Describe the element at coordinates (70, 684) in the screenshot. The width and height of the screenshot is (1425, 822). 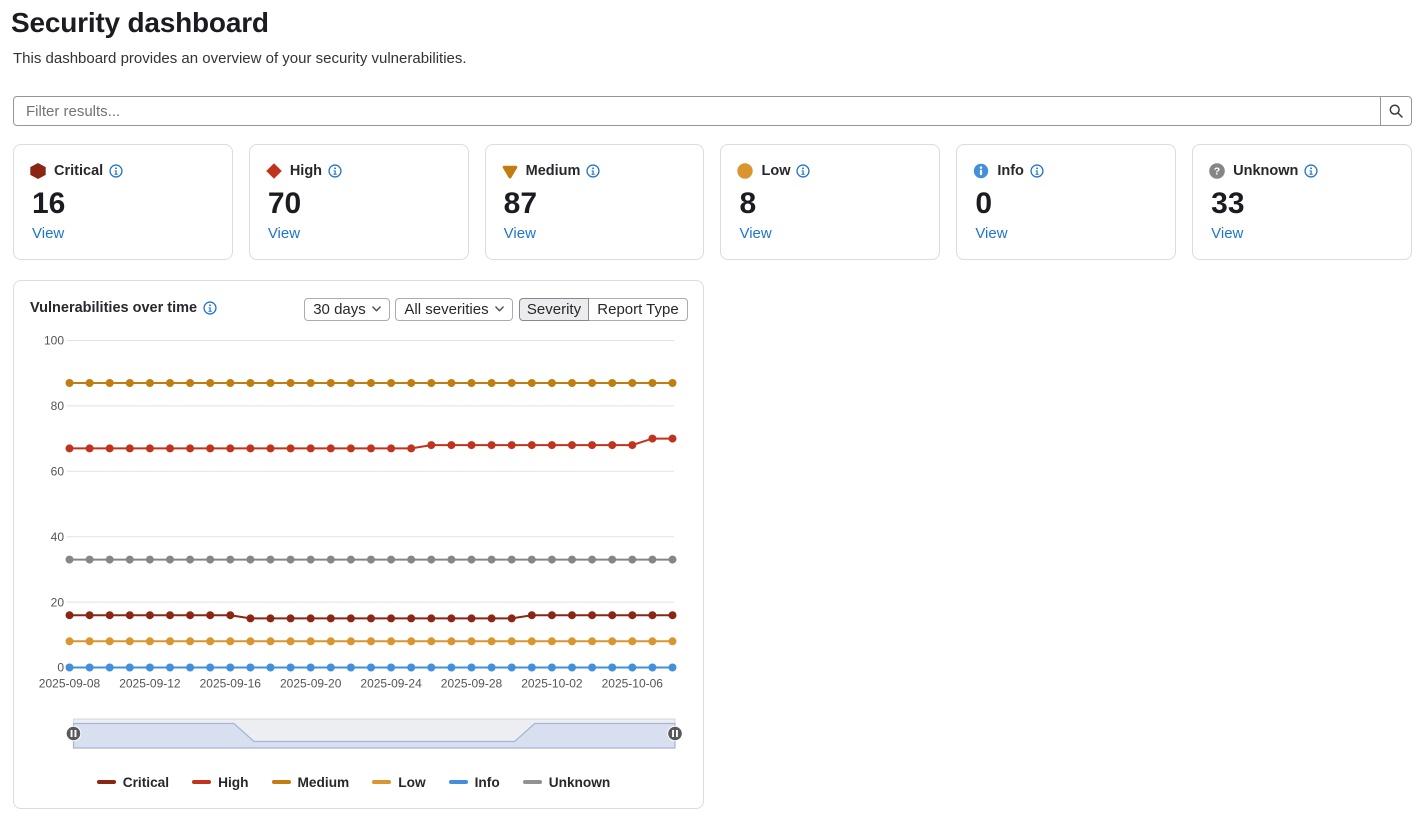
I see `svg-text: 2025-09-08` at that location.